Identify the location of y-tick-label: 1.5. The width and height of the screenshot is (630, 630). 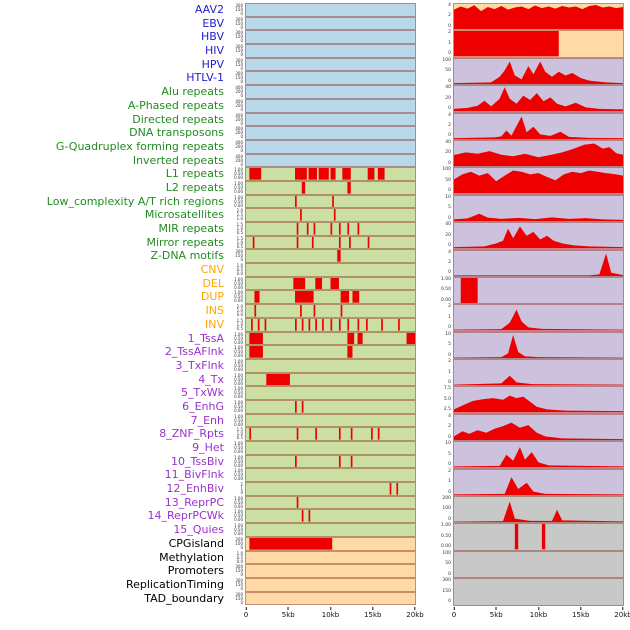
(239, 224).